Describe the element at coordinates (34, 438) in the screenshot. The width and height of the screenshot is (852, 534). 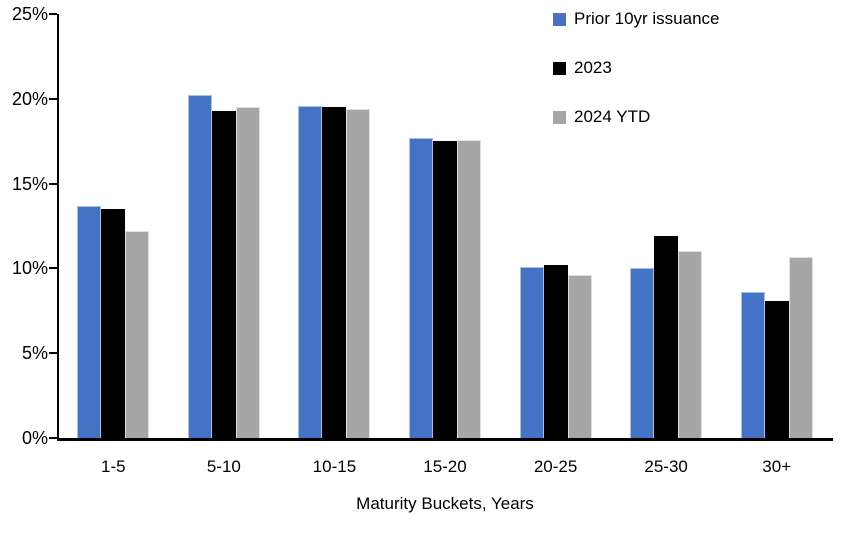
I see `y-axis-tick-label: 0%` at that location.